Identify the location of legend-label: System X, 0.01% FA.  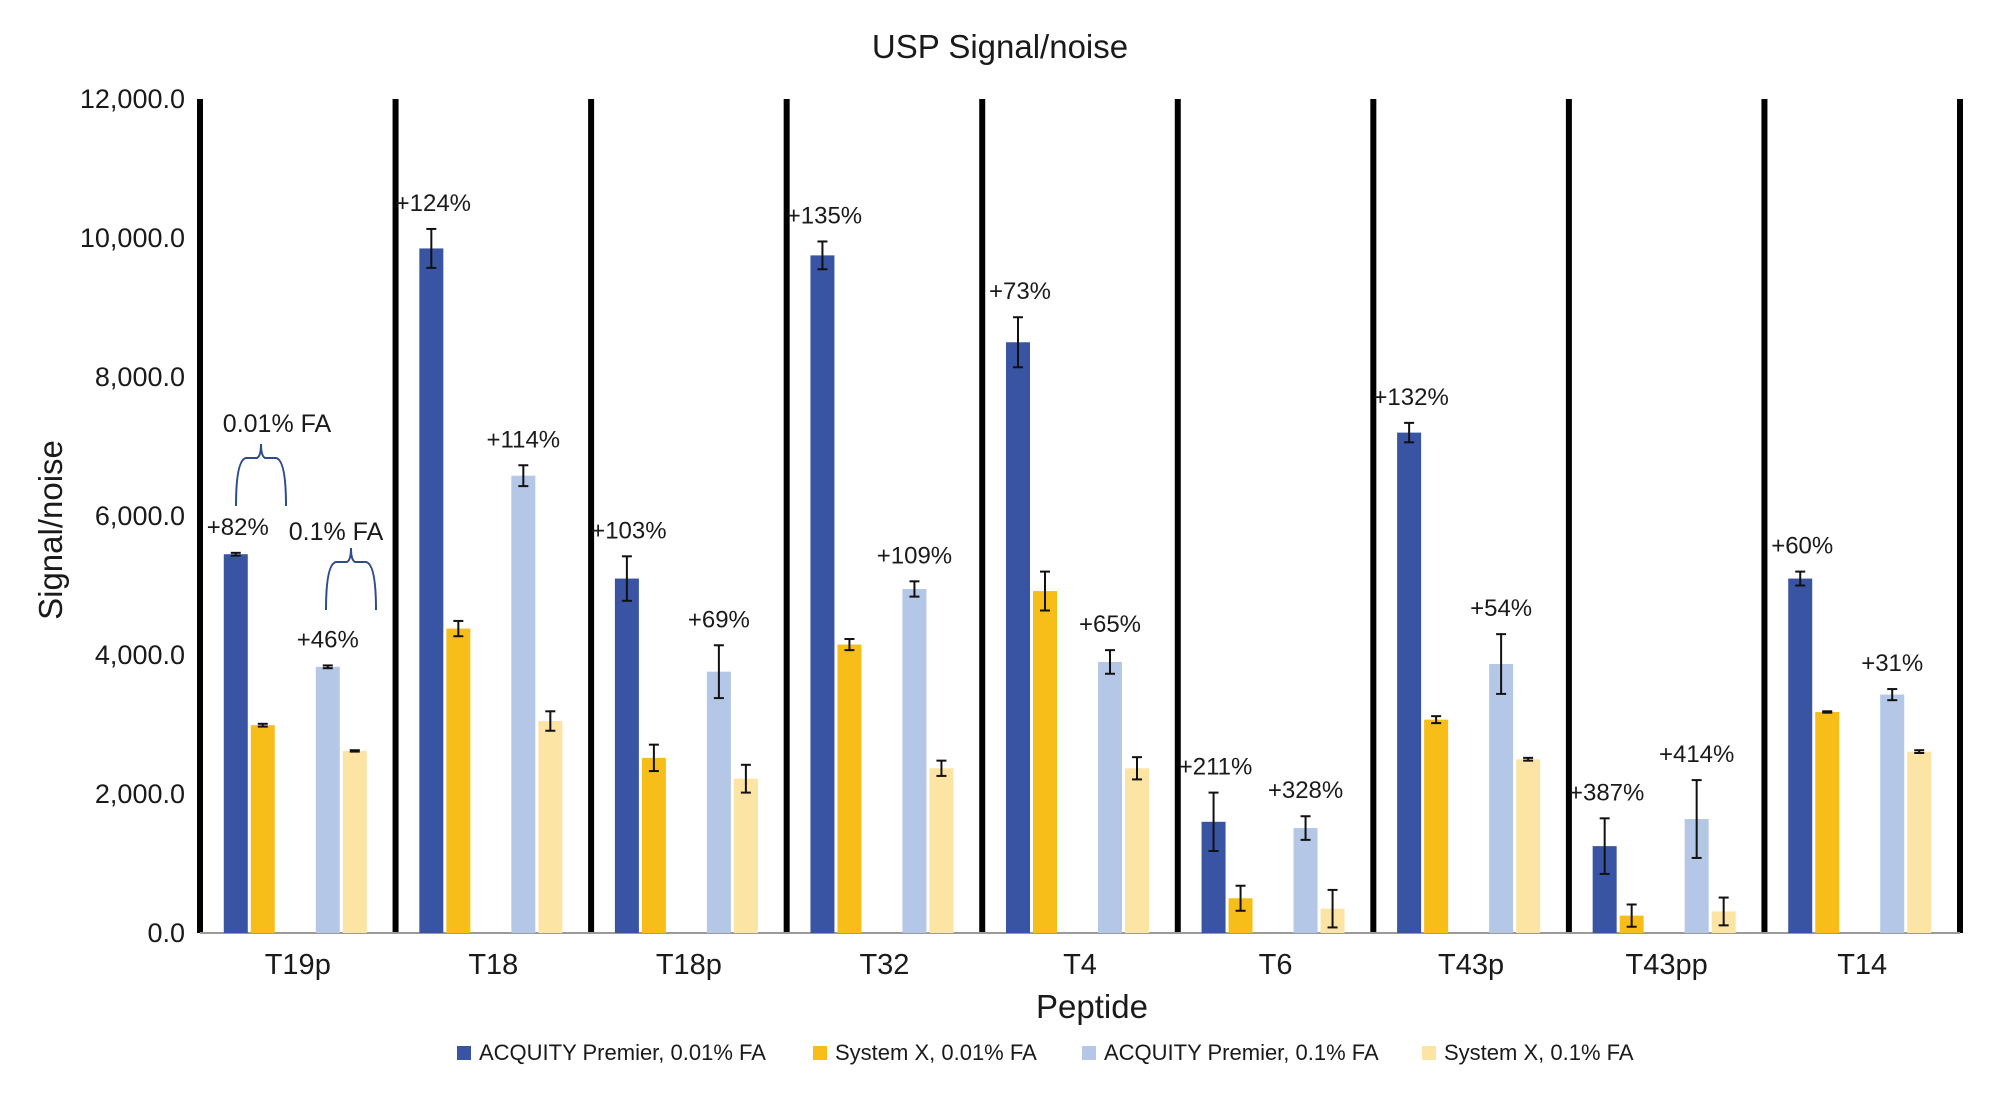
(936, 1052).